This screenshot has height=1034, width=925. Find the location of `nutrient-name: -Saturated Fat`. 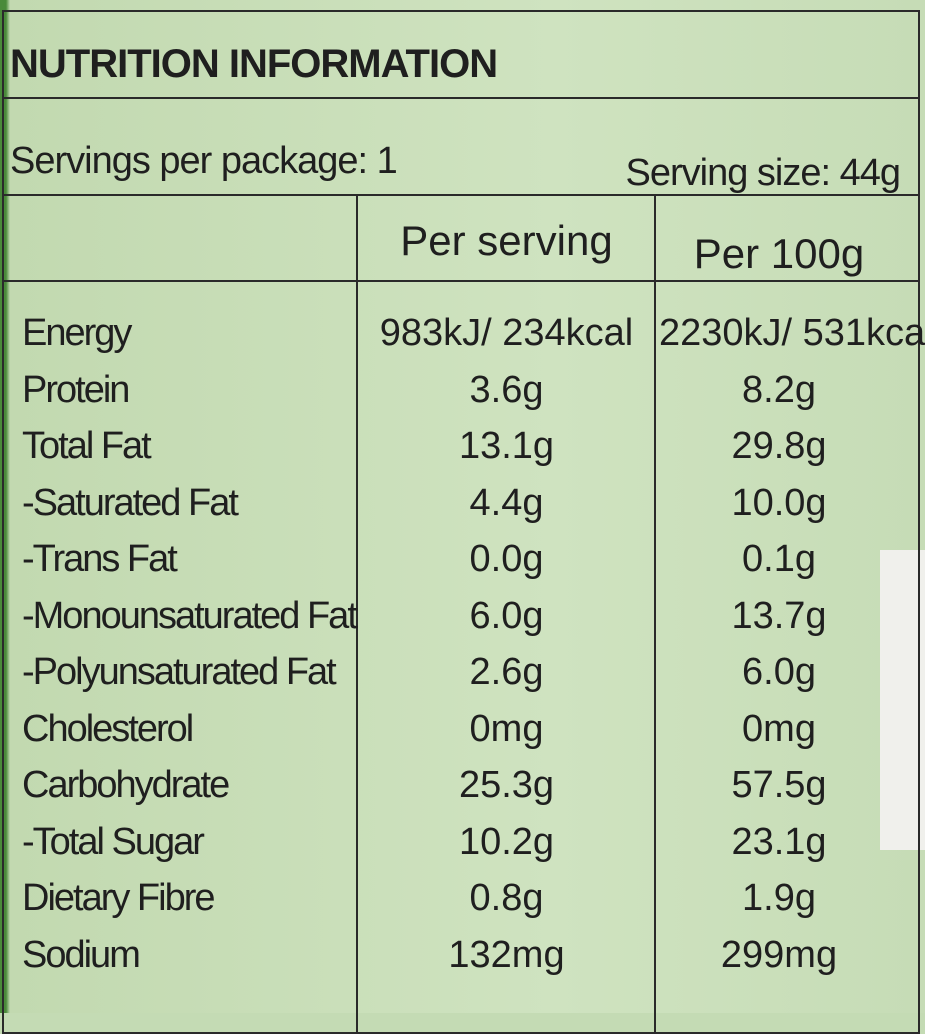

nutrient-name: -Saturated Fat is located at coordinates (130, 502).